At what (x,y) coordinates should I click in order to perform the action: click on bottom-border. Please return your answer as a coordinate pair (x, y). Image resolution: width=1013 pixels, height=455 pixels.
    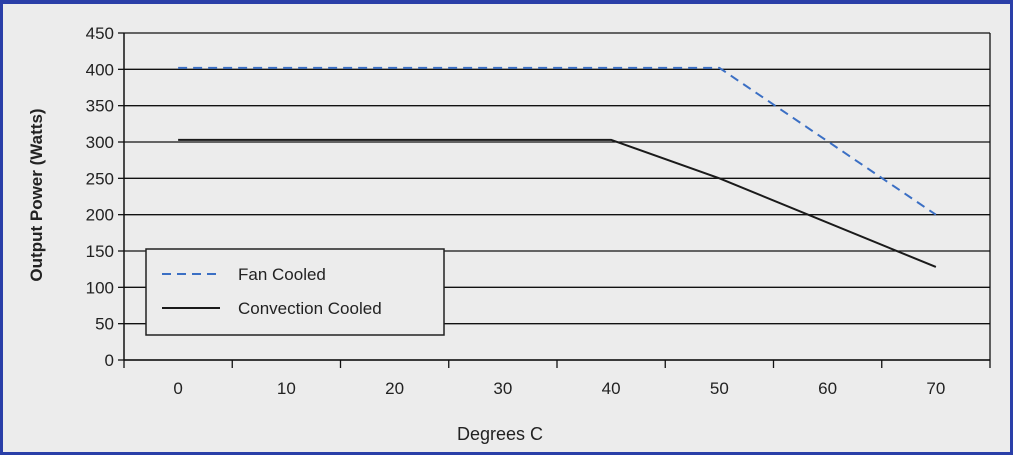
    Looking at the image, I should click on (506, 453).